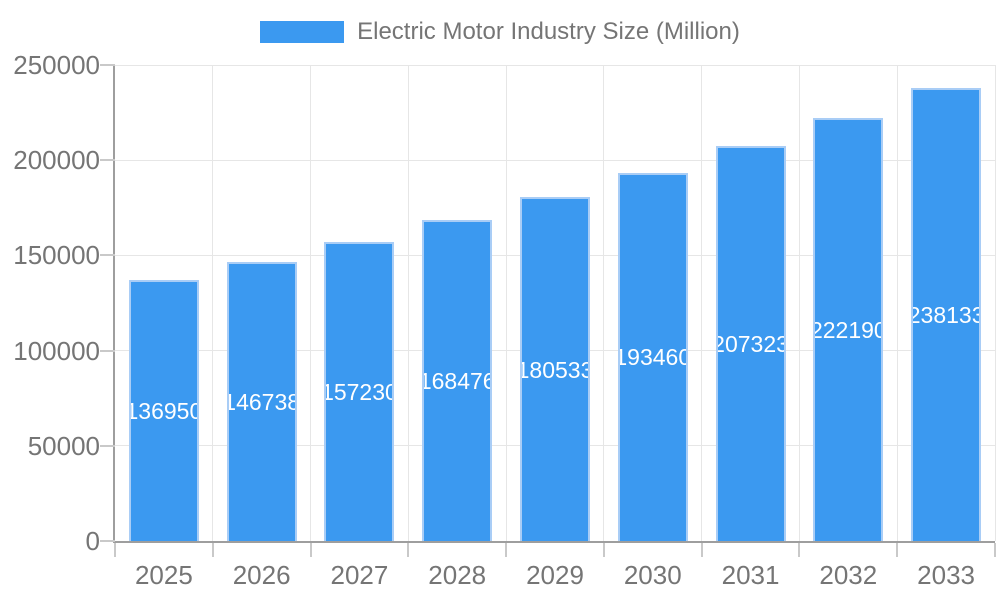 Image resolution: width=1000 pixels, height=600 pixels. Describe the element at coordinates (302, 32) in the screenshot. I see `legend-swatch` at that location.